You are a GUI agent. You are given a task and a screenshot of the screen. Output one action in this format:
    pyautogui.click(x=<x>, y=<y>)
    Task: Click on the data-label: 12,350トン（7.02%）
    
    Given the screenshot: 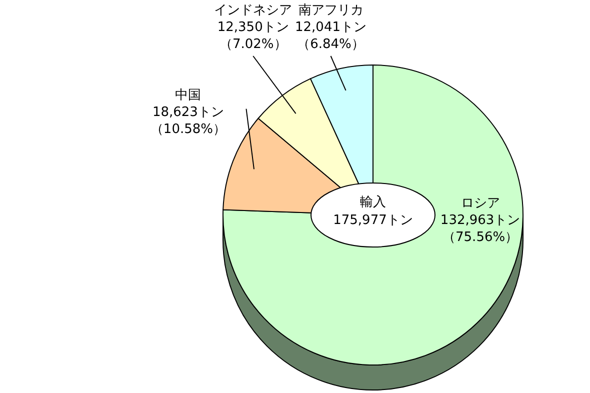 What is the action you would take?
    pyautogui.click(x=253, y=36)
    